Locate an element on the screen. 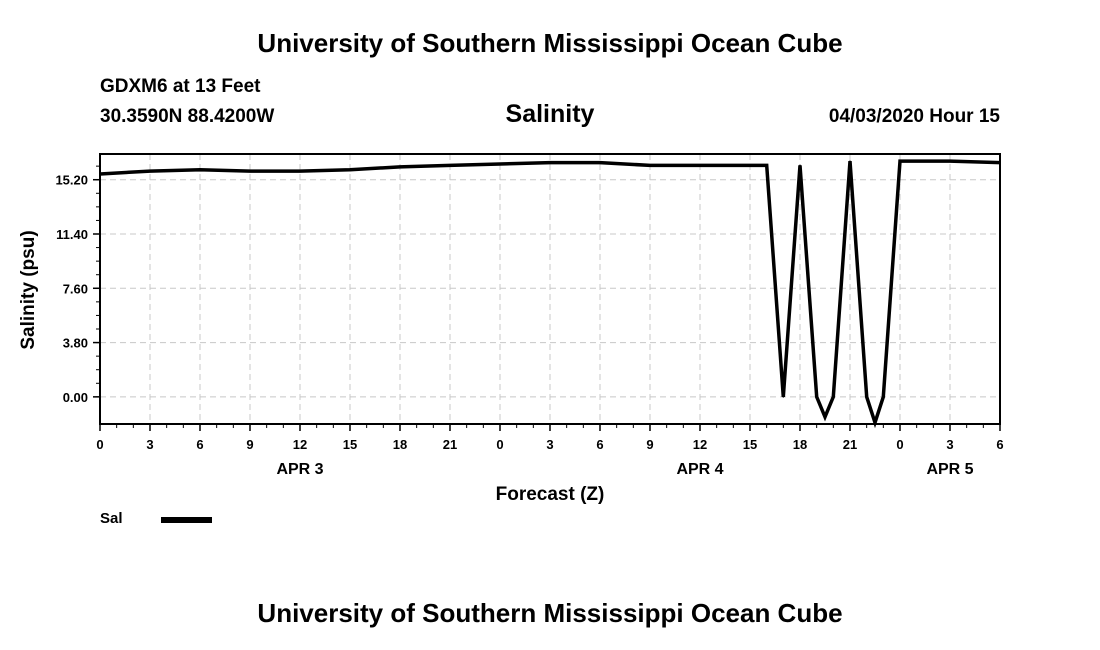 This screenshot has height=650, width=1100. y-tick-label: 3.80 is located at coordinates (75, 343).